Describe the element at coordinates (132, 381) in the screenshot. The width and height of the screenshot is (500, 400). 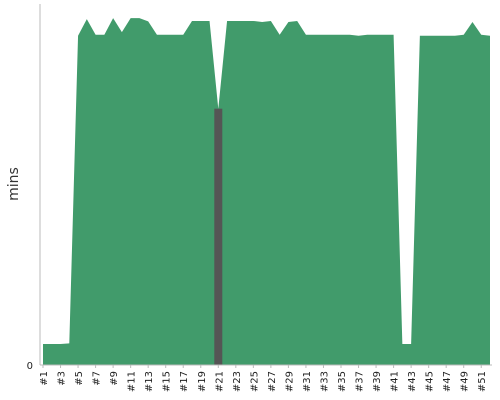
I see `x-tick-label: #11` at that location.